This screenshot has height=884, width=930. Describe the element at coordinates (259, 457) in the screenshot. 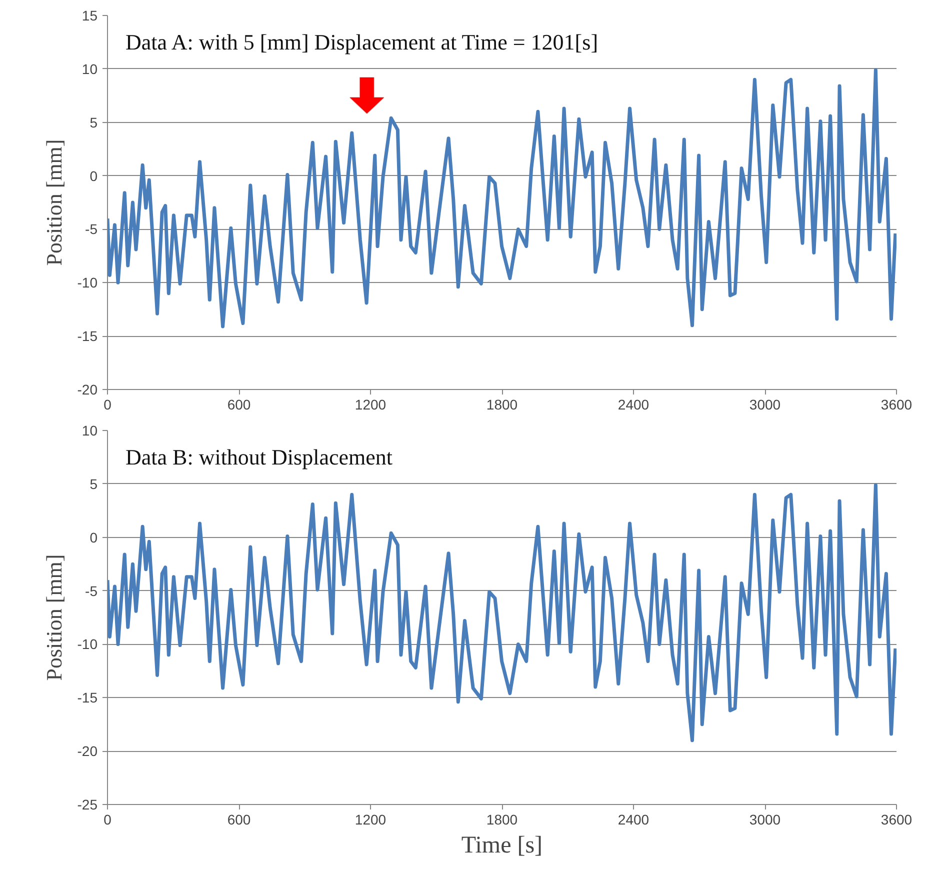

I see `text: Data B: without Displacement` at that location.